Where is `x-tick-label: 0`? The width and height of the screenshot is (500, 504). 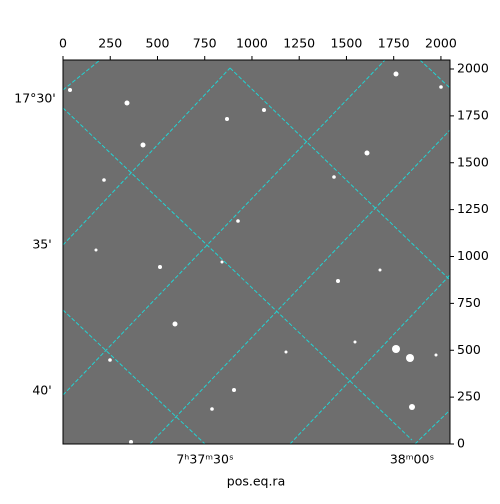
x-tick-label: 0 is located at coordinates (63, 43).